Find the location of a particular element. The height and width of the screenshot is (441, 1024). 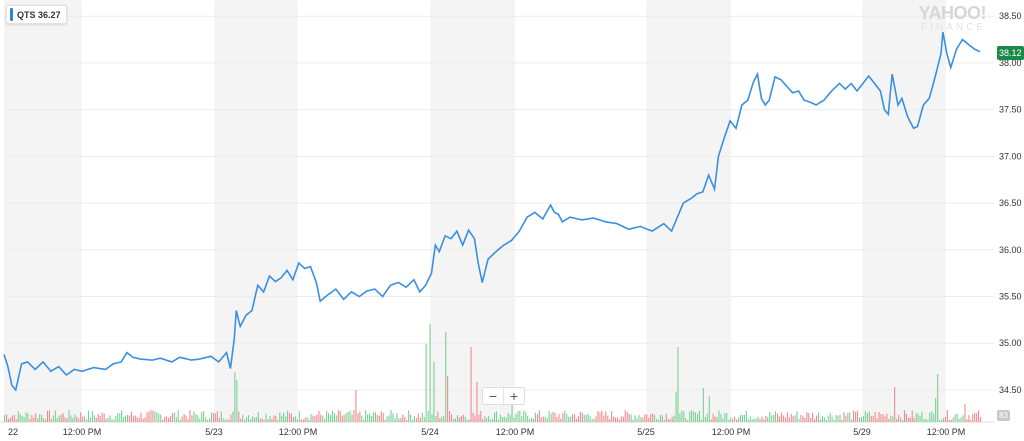

x-tick-label-4: 5/24 is located at coordinates (430, 432).